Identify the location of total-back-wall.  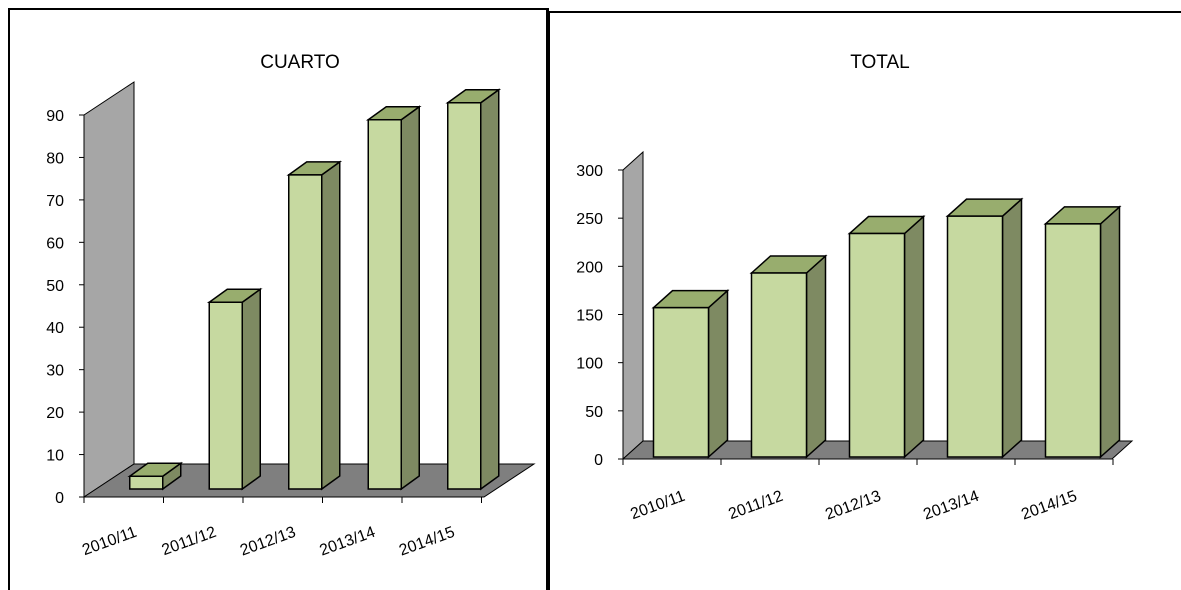
(633, 305).